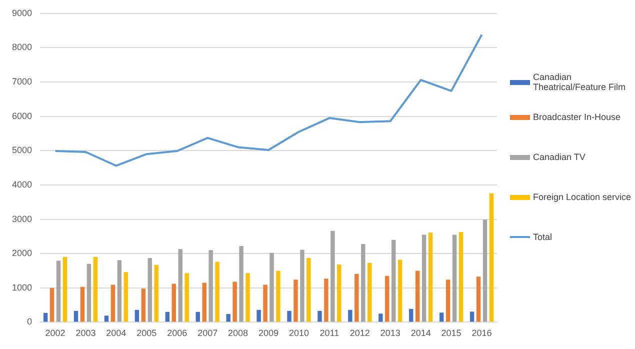 The width and height of the screenshot is (635, 349). I want to click on x-tick-label: 2003, so click(86, 333).